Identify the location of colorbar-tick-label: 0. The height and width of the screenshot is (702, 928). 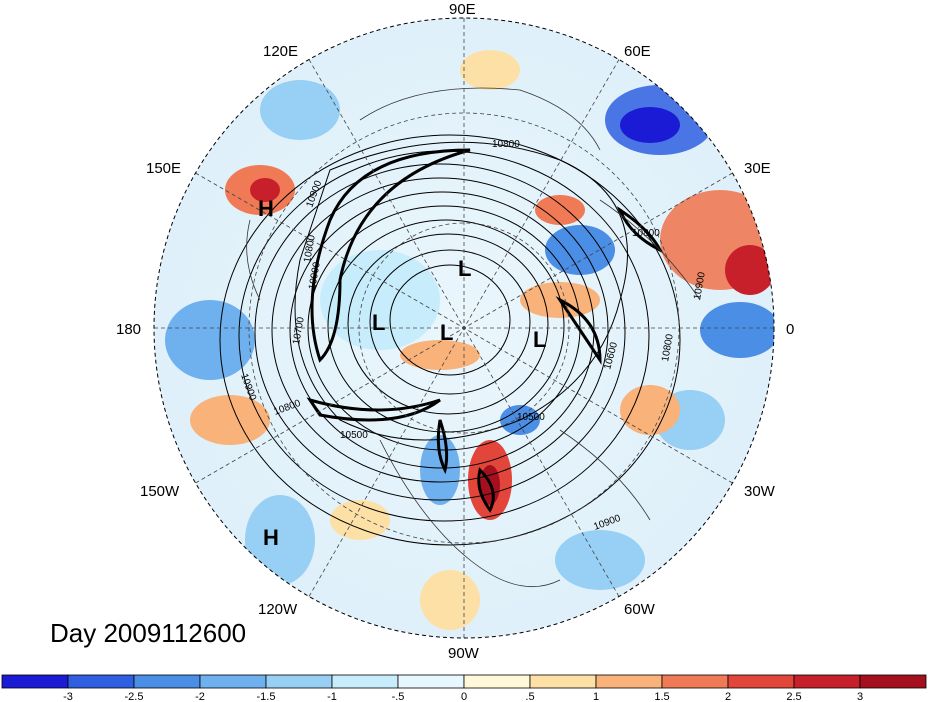
(464, 696).